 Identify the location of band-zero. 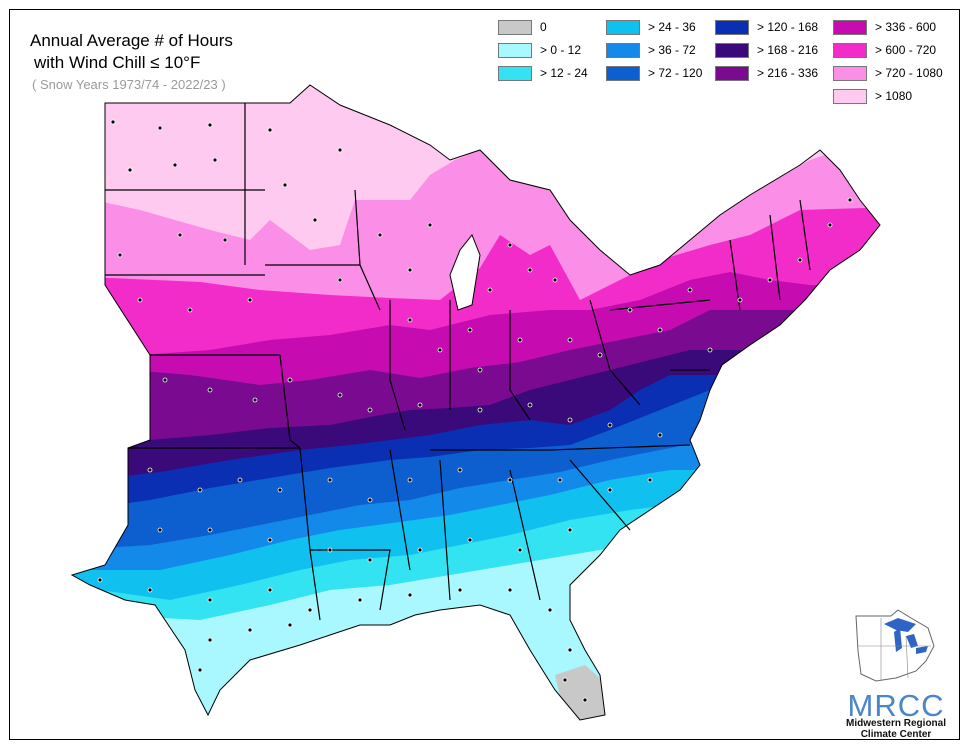
(582, 692).